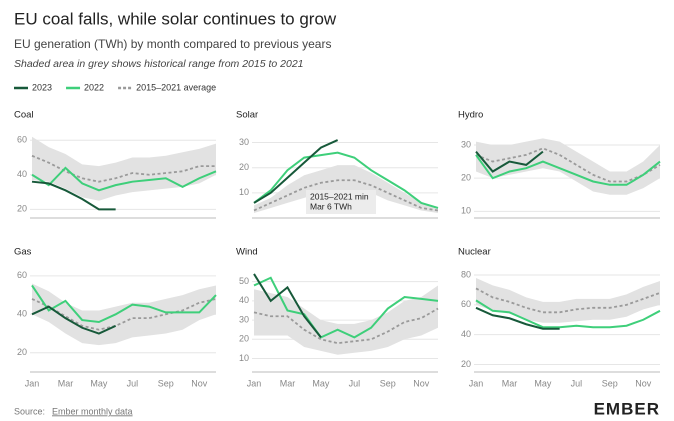  I want to click on annotation-box, so click(341, 202).